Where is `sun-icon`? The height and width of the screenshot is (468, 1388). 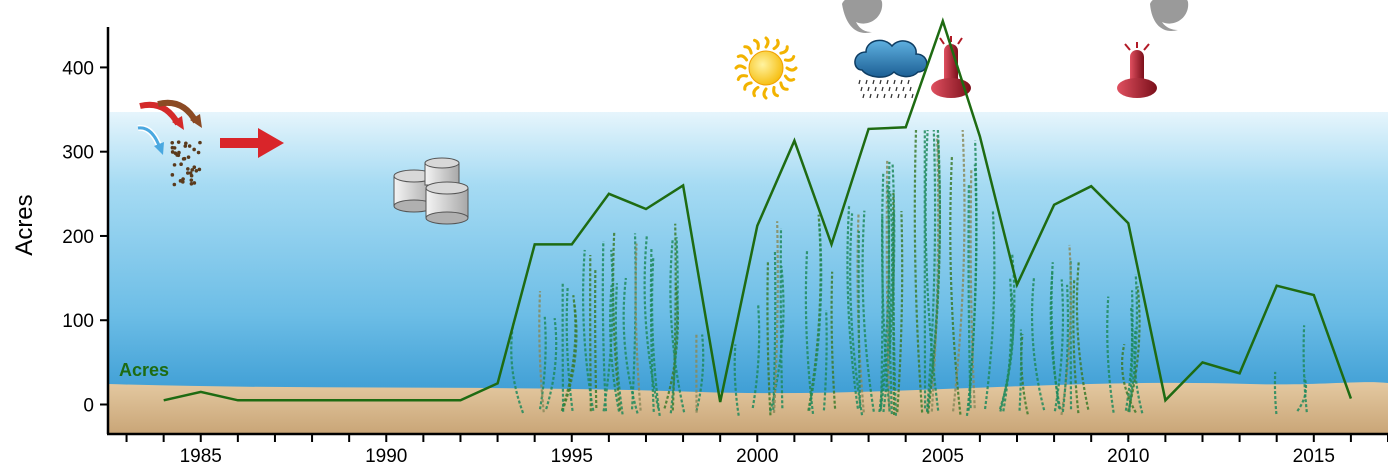
sun-icon is located at coordinates (766, 68).